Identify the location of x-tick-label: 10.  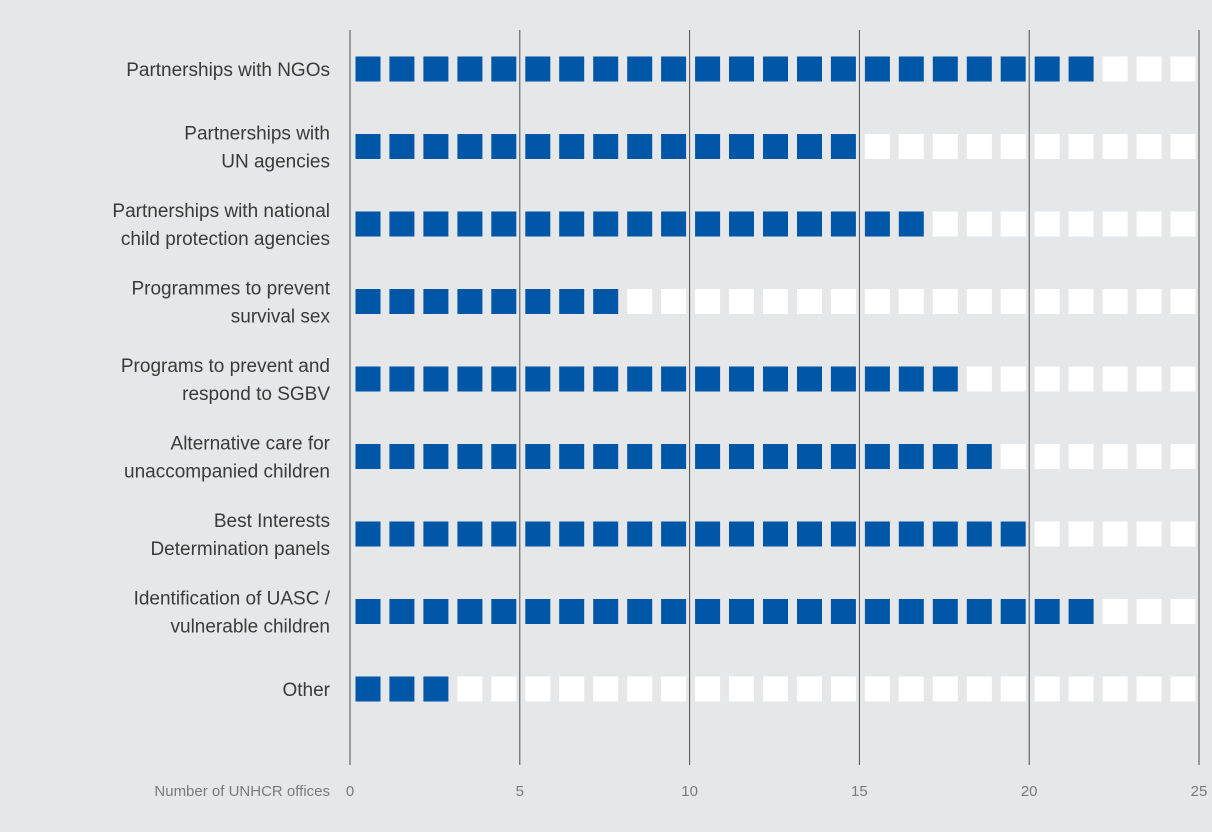
(689, 791).